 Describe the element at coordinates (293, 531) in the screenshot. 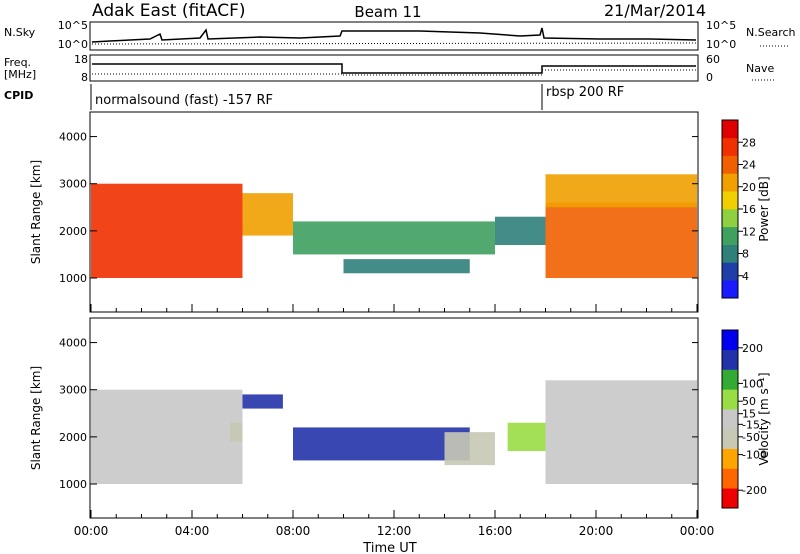

I see `velocity-x-tick-label-3: 08:00` at that location.